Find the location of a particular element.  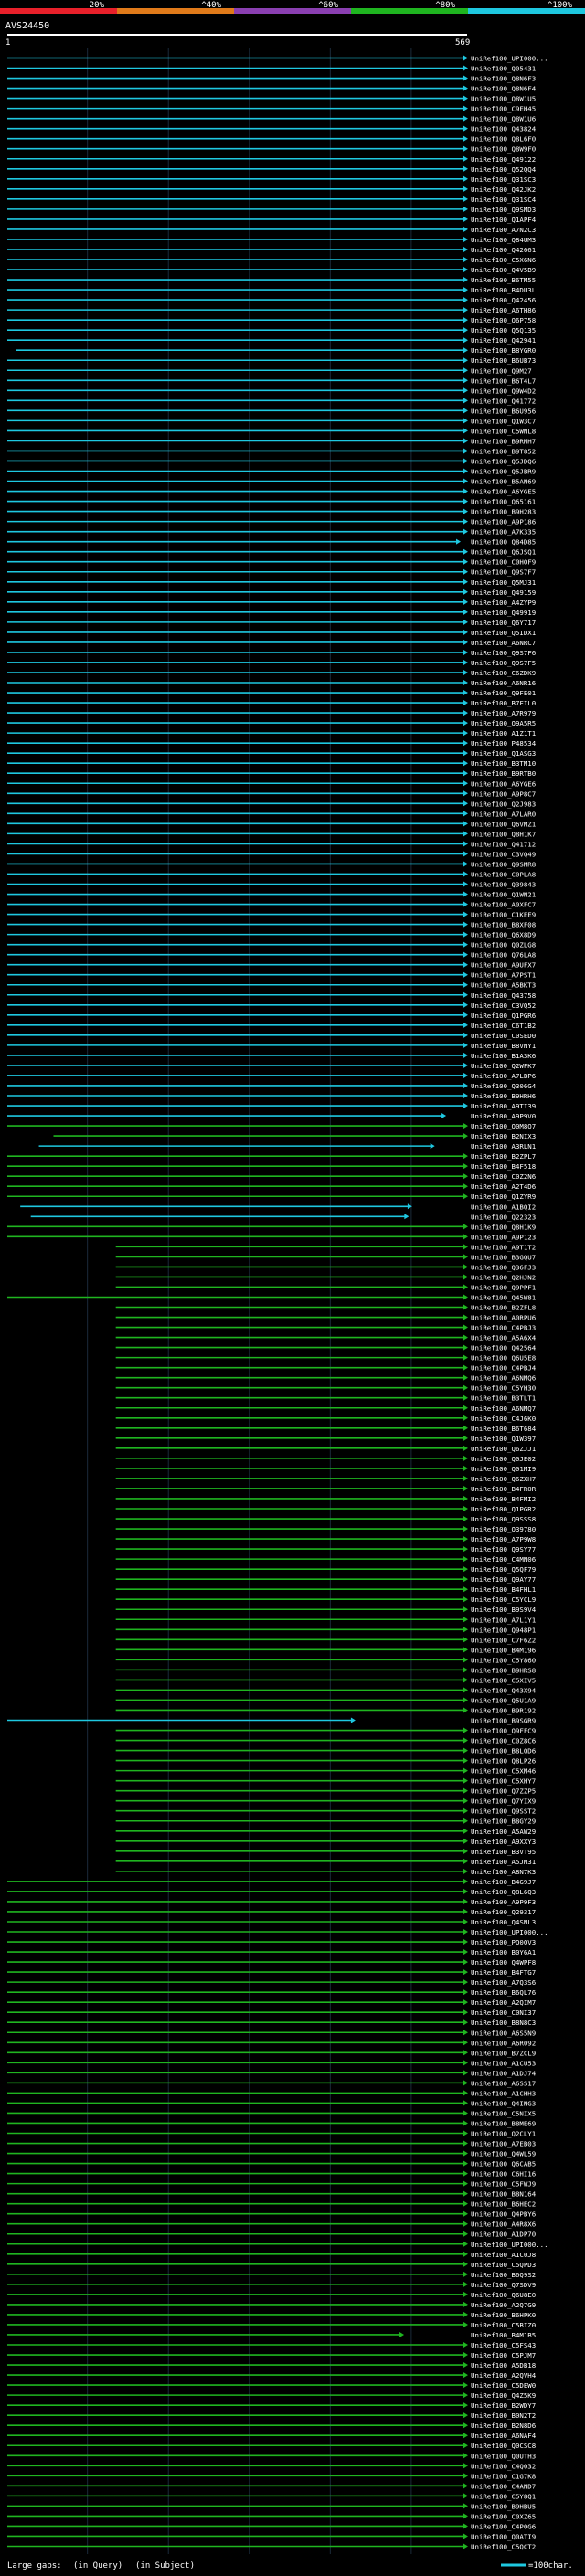

hit-row: UniRef100_A9P9V0 is located at coordinates (271, 1116).